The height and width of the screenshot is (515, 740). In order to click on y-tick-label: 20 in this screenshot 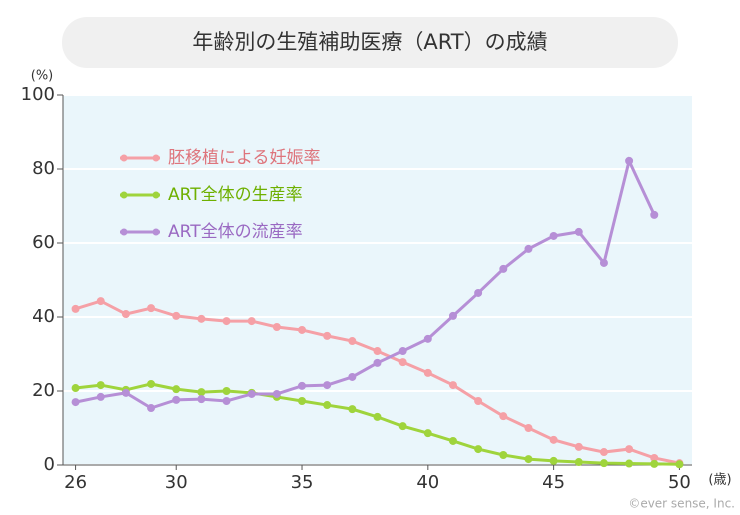, I will do `click(43, 390)`.